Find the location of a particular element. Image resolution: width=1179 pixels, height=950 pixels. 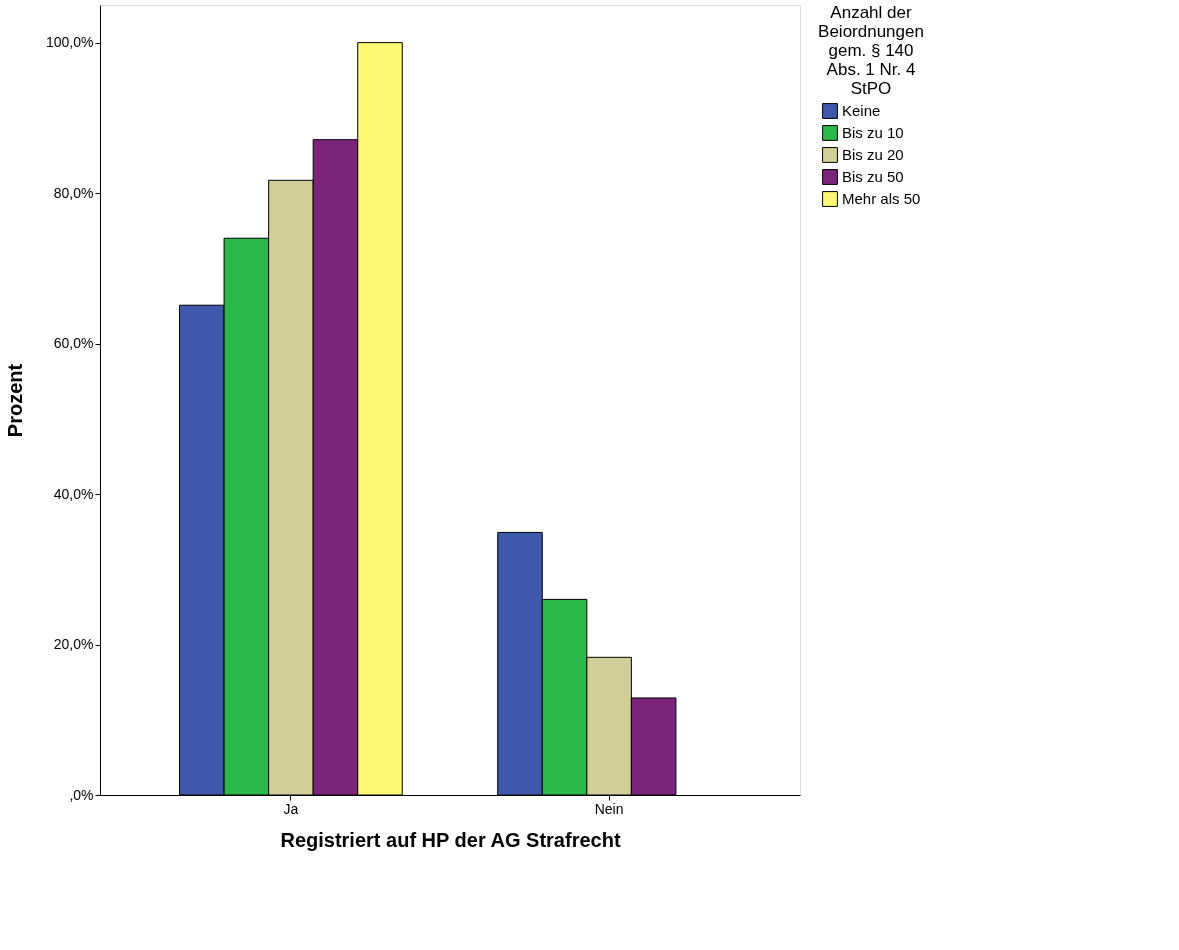

y-axis-title: Prozent is located at coordinates (15, 400).